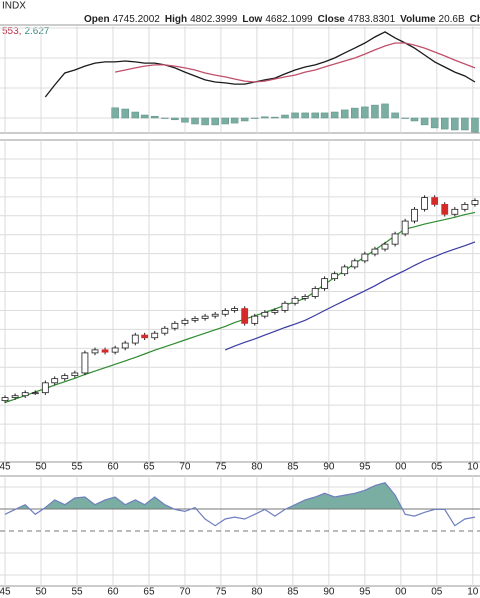 This screenshot has width=480, height=598. What do you see at coordinates (452, 19) in the screenshot?
I see `field-value: 20.6B` at bounding box center [452, 19].